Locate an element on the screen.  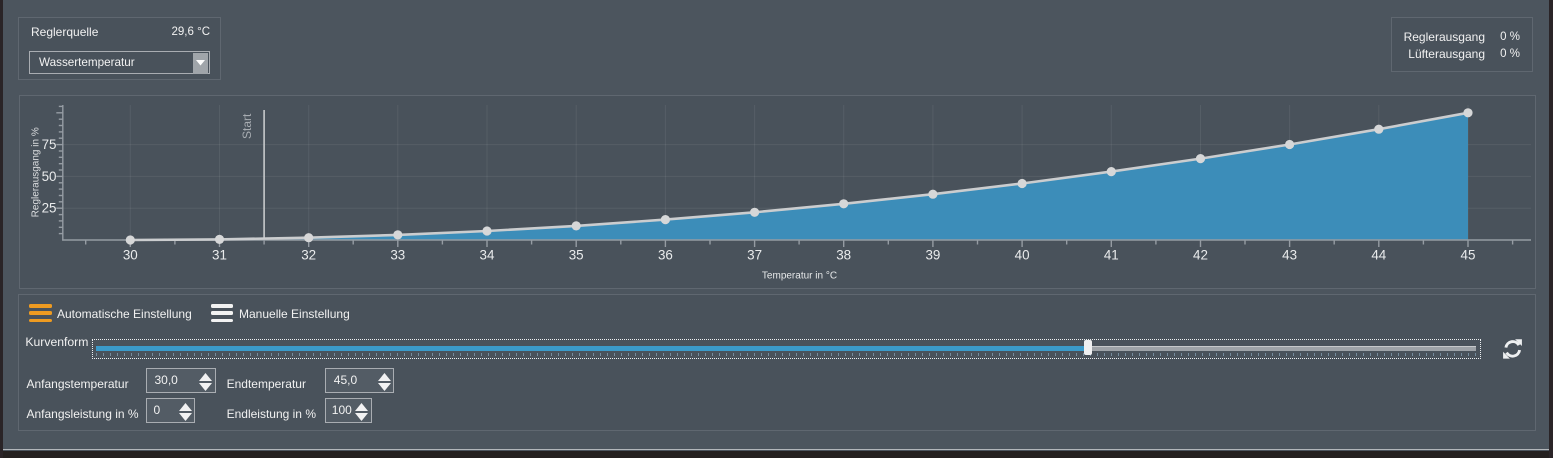
svg-text: 30 is located at coordinates (130, 255).